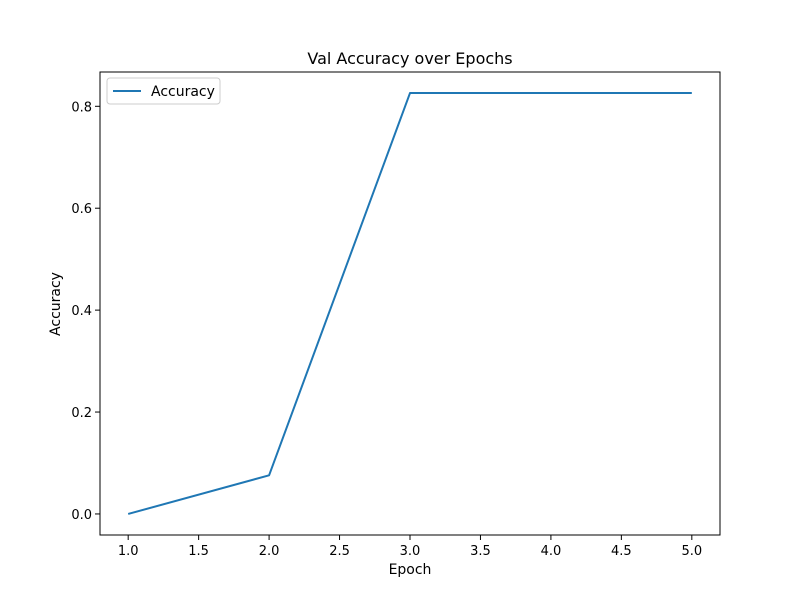  What do you see at coordinates (81, 209) in the screenshot?
I see `y-tick-label: 0.6` at bounding box center [81, 209].